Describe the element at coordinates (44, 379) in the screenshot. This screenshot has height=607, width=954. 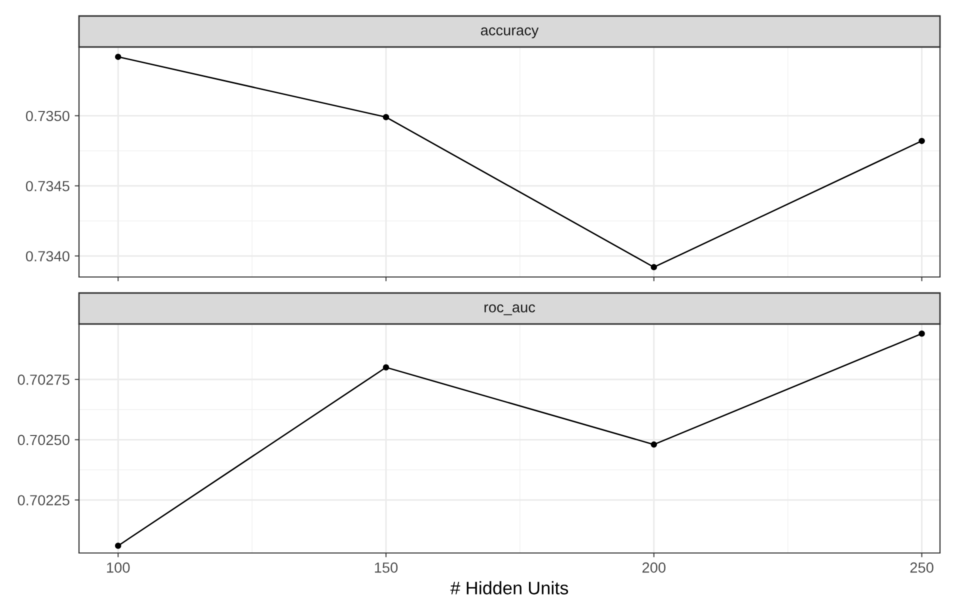
I see `y-tick-label: 0.70275` at that location.